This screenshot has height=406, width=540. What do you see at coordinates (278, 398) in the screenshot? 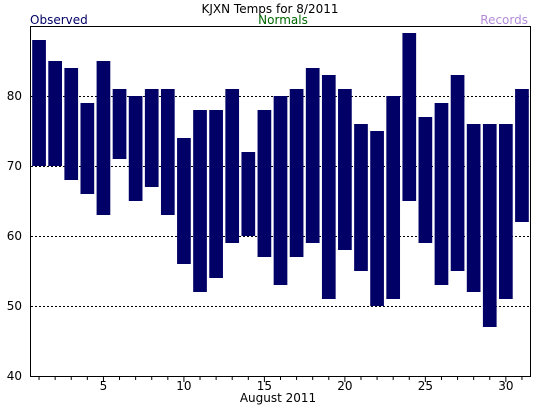
I see `x-axis-label: August 2011` at bounding box center [278, 398].